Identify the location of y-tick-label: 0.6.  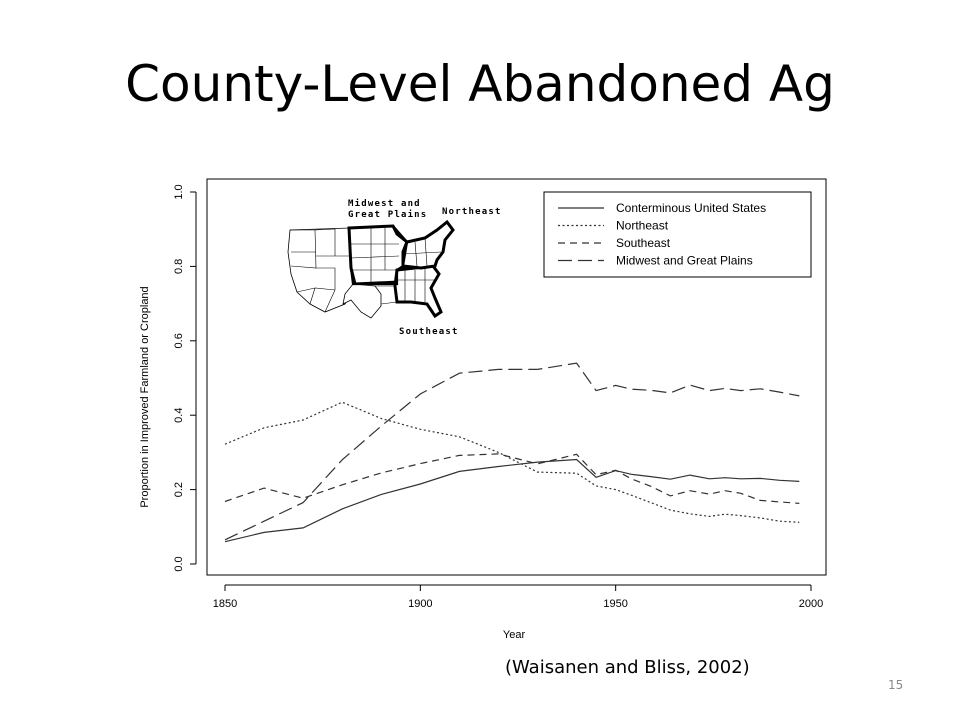
(179, 340).